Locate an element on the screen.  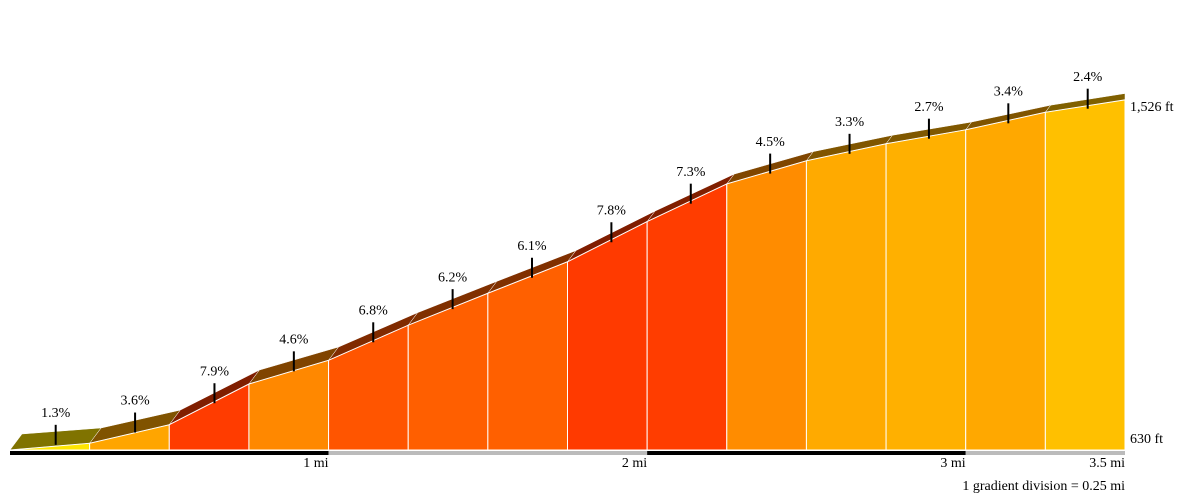
gradient-label: 1.3% is located at coordinates (56, 413).